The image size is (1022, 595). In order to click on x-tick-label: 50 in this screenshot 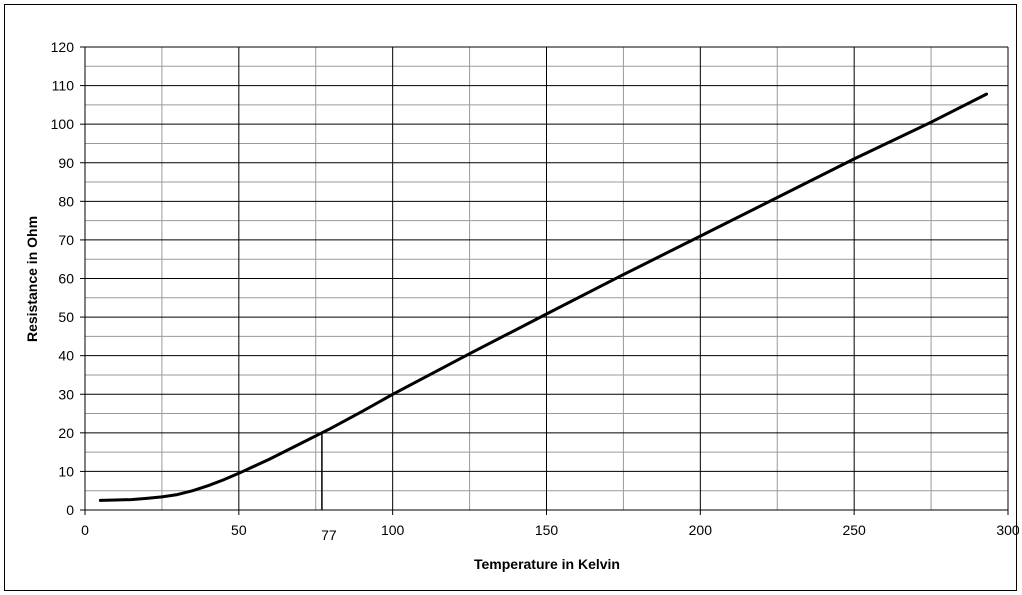, I will do `click(239, 530)`.